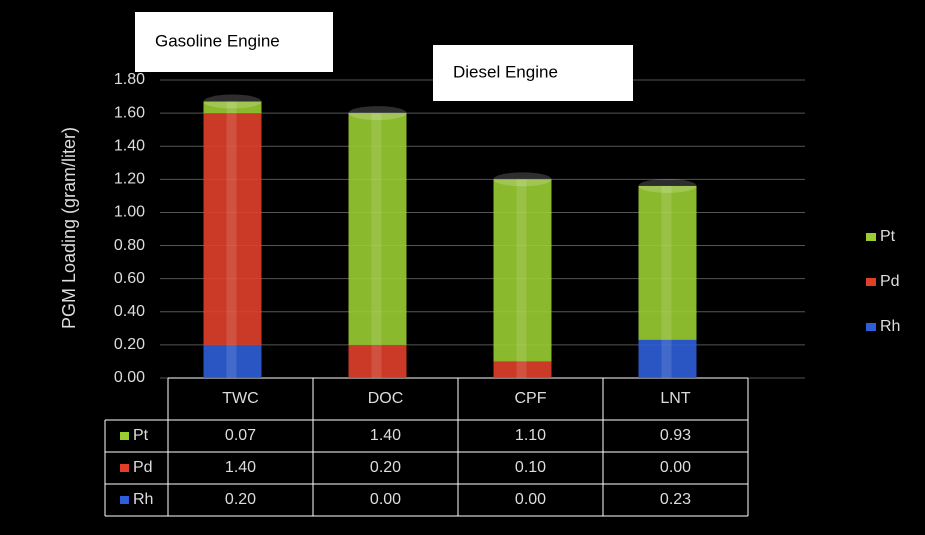  I want to click on y-tick-label: 0.00, so click(129, 377).